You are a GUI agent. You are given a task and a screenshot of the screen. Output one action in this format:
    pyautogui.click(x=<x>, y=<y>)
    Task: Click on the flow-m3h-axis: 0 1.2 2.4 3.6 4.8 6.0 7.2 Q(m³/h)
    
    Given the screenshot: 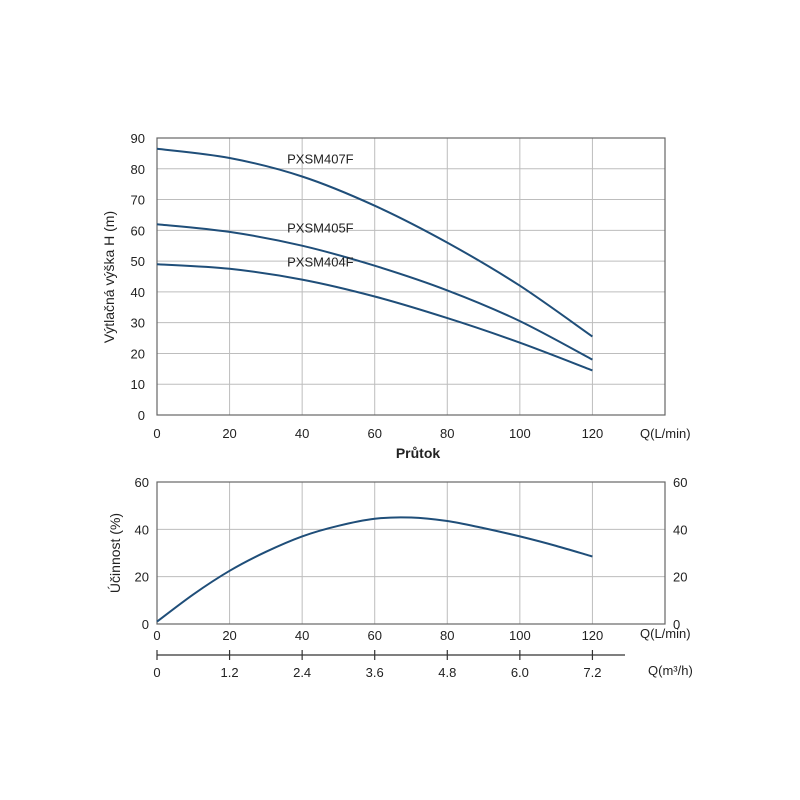 What is the action you would take?
    pyautogui.click(x=423, y=665)
    